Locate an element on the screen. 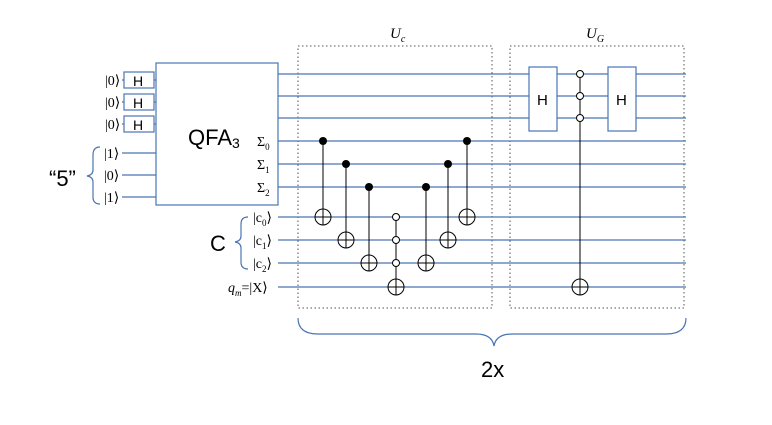 This screenshot has width=772, height=425. five-ket-2: |1⟩ is located at coordinates (111, 198).